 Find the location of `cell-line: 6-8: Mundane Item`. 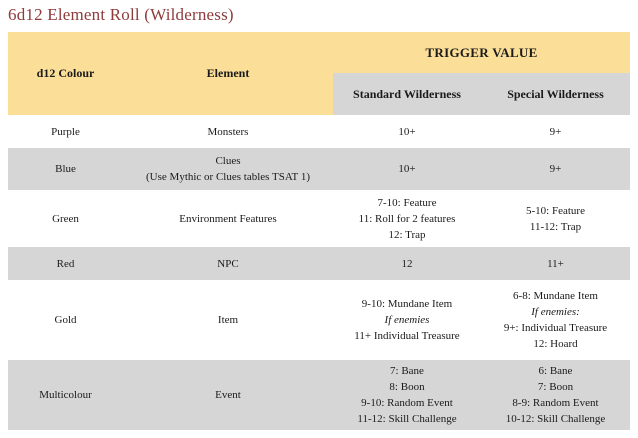

cell-line: 6-8: Mundane Item is located at coordinates (555, 296).